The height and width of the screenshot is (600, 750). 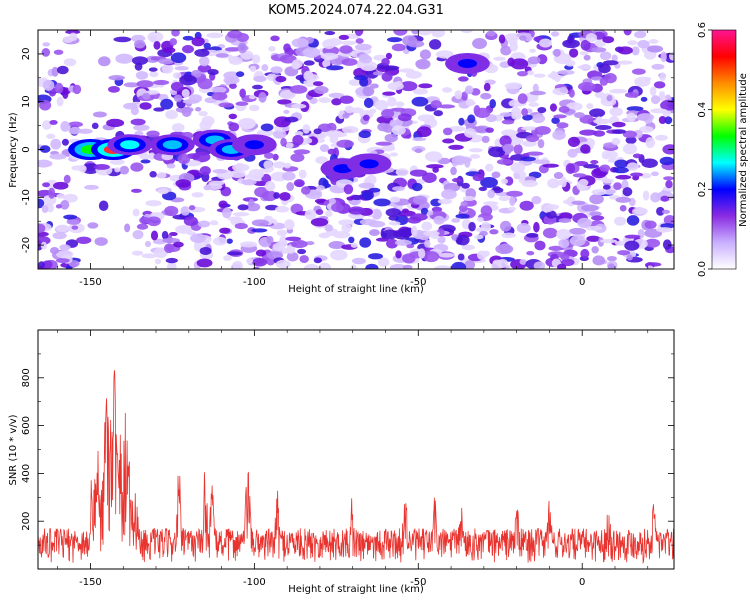 I want to click on x-tick-label: 0, so click(x=582, y=282).